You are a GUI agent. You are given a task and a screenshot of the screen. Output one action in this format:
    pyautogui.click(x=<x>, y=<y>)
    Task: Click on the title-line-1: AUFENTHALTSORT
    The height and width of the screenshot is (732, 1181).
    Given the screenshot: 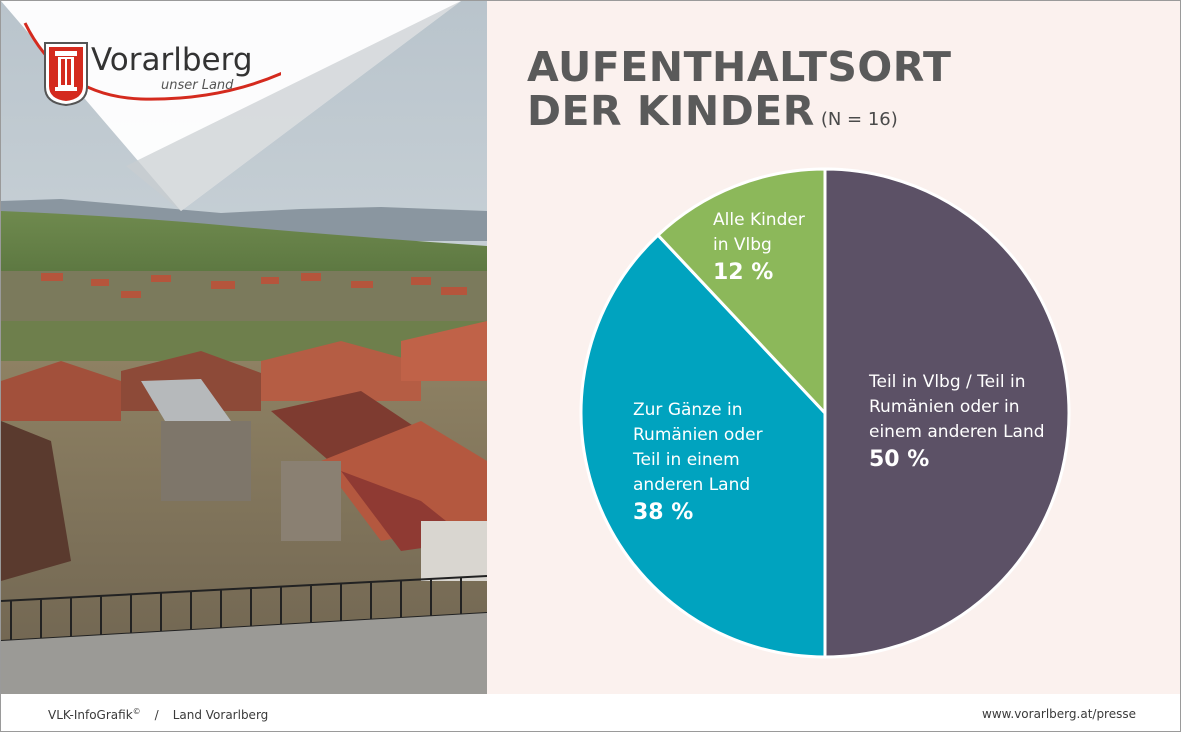 What is the action you would take?
    pyautogui.click(x=739, y=67)
    